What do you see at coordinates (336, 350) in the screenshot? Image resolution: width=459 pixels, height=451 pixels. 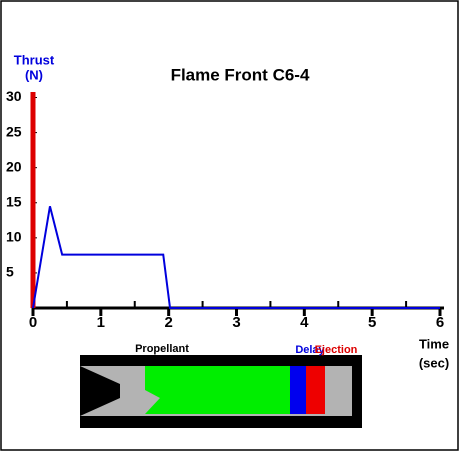 I see `ejection-label: Ejection` at bounding box center [336, 350].